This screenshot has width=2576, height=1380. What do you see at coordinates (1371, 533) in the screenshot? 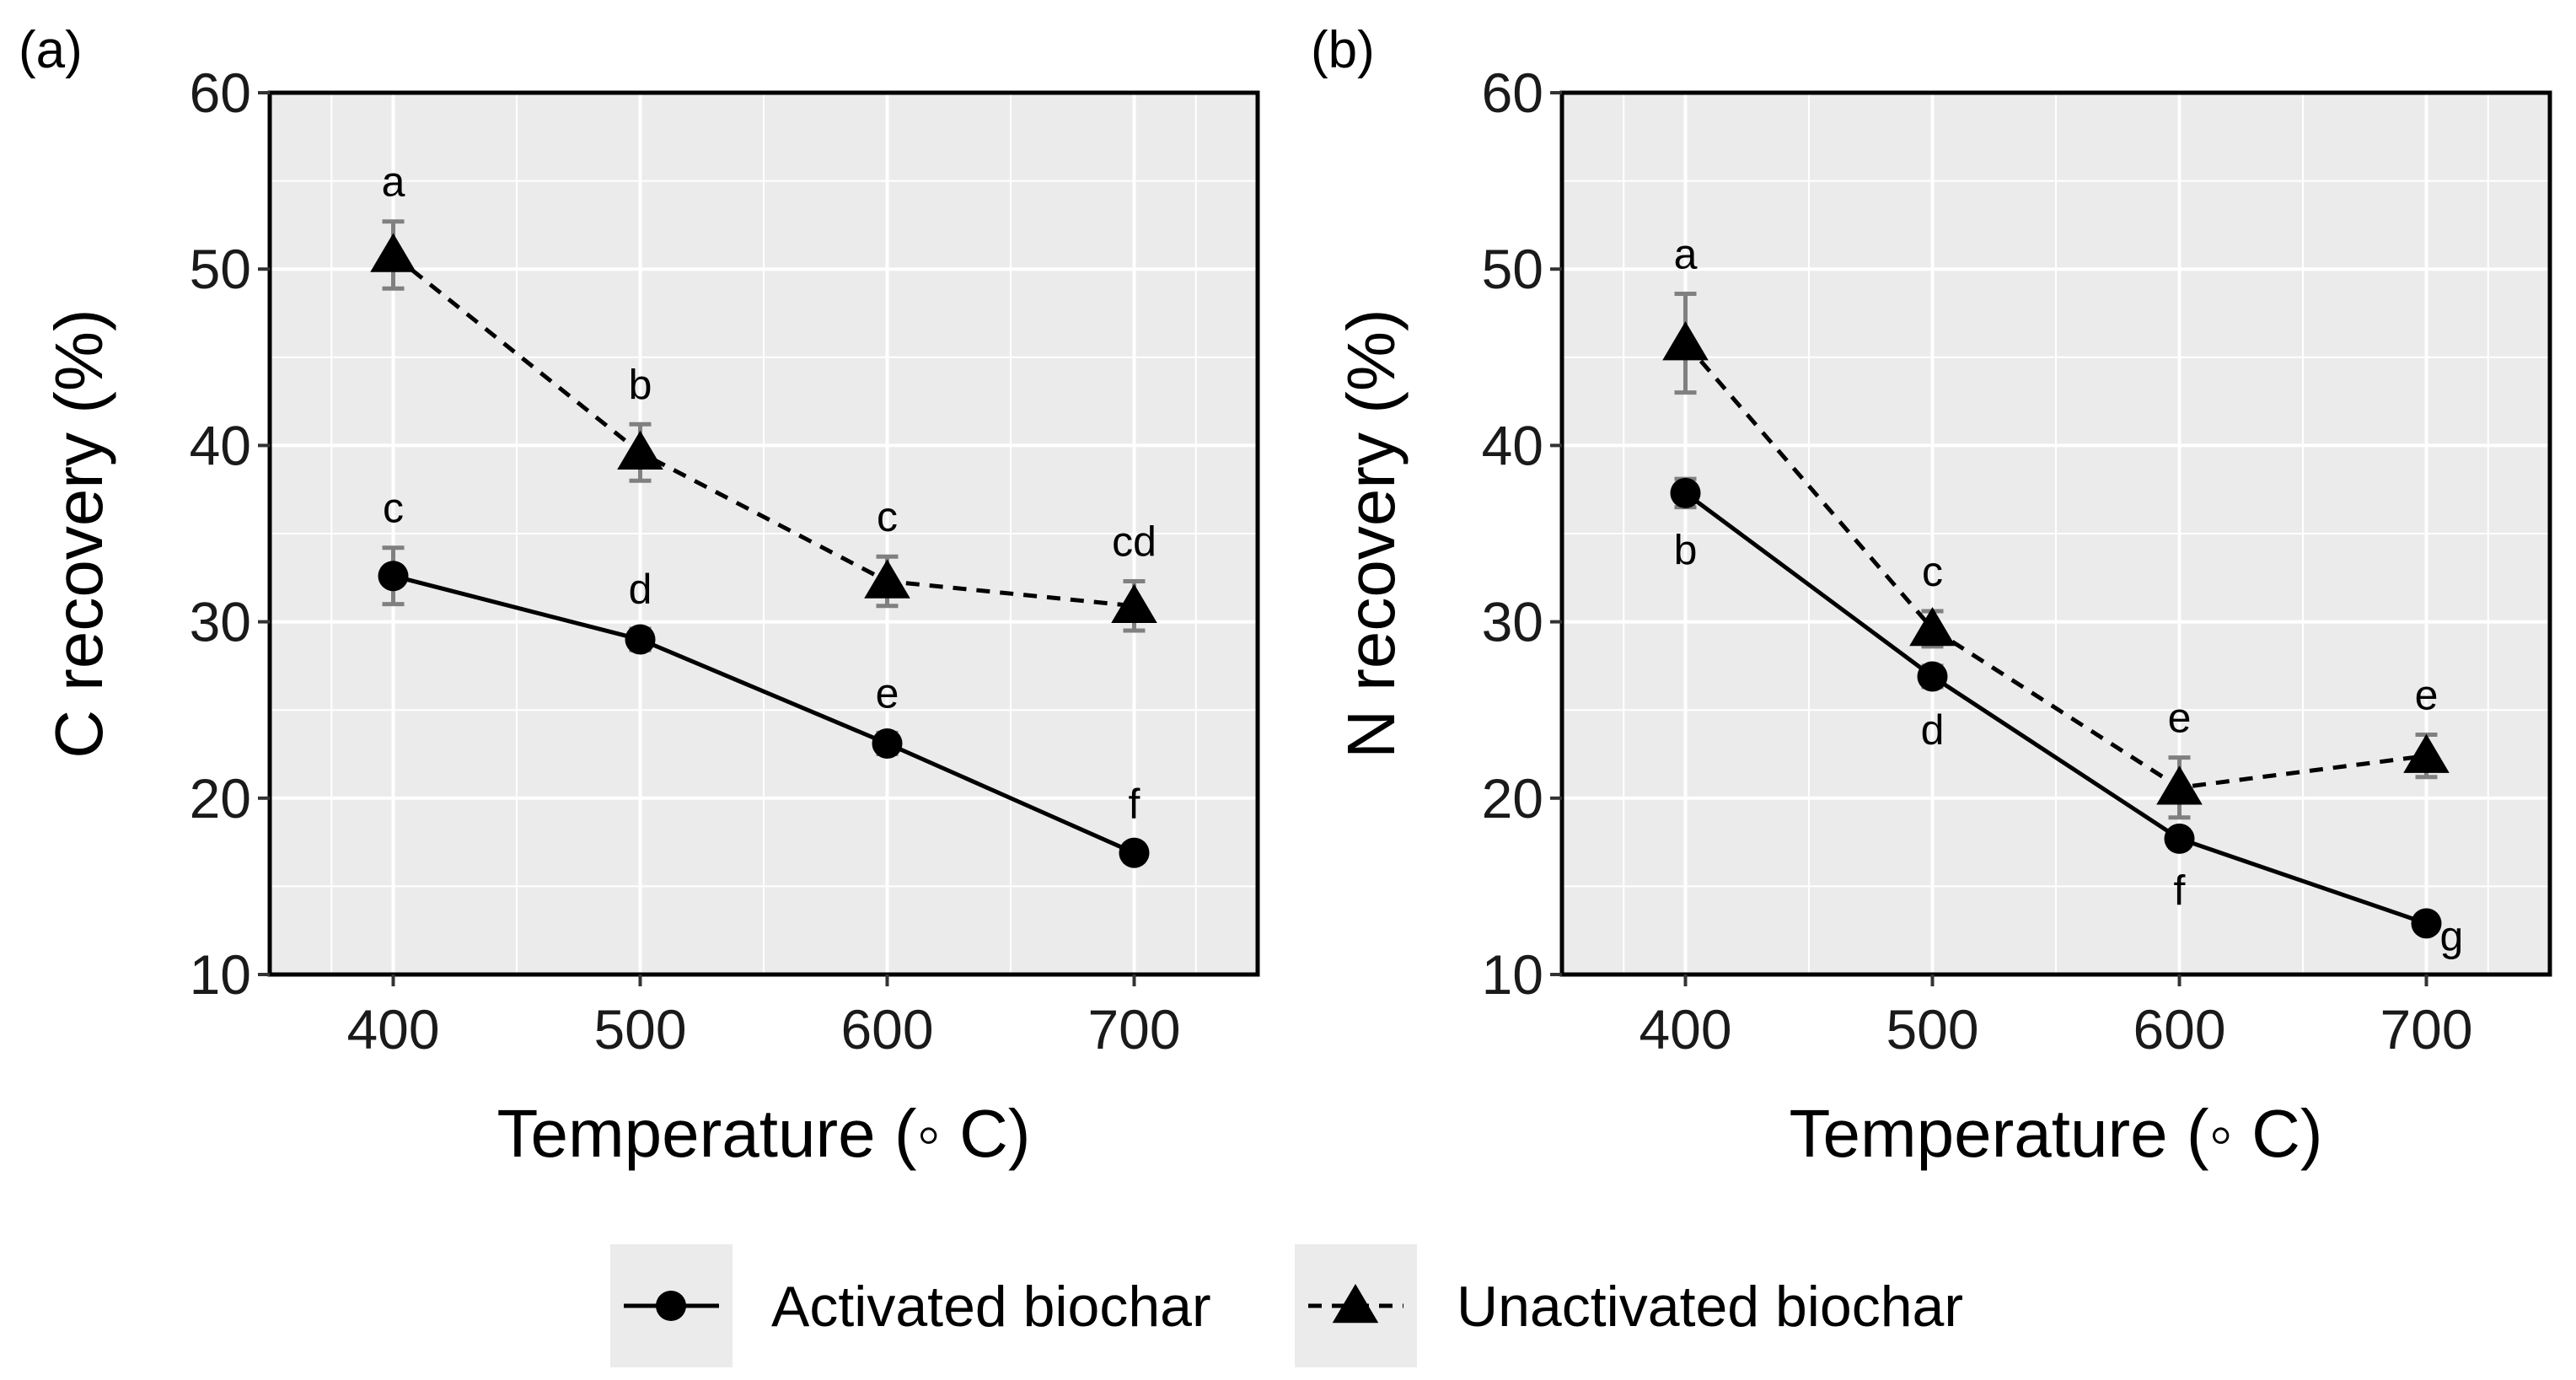
I see `y-axis-title: N recovery (%)` at bounding box center [1371, 533].